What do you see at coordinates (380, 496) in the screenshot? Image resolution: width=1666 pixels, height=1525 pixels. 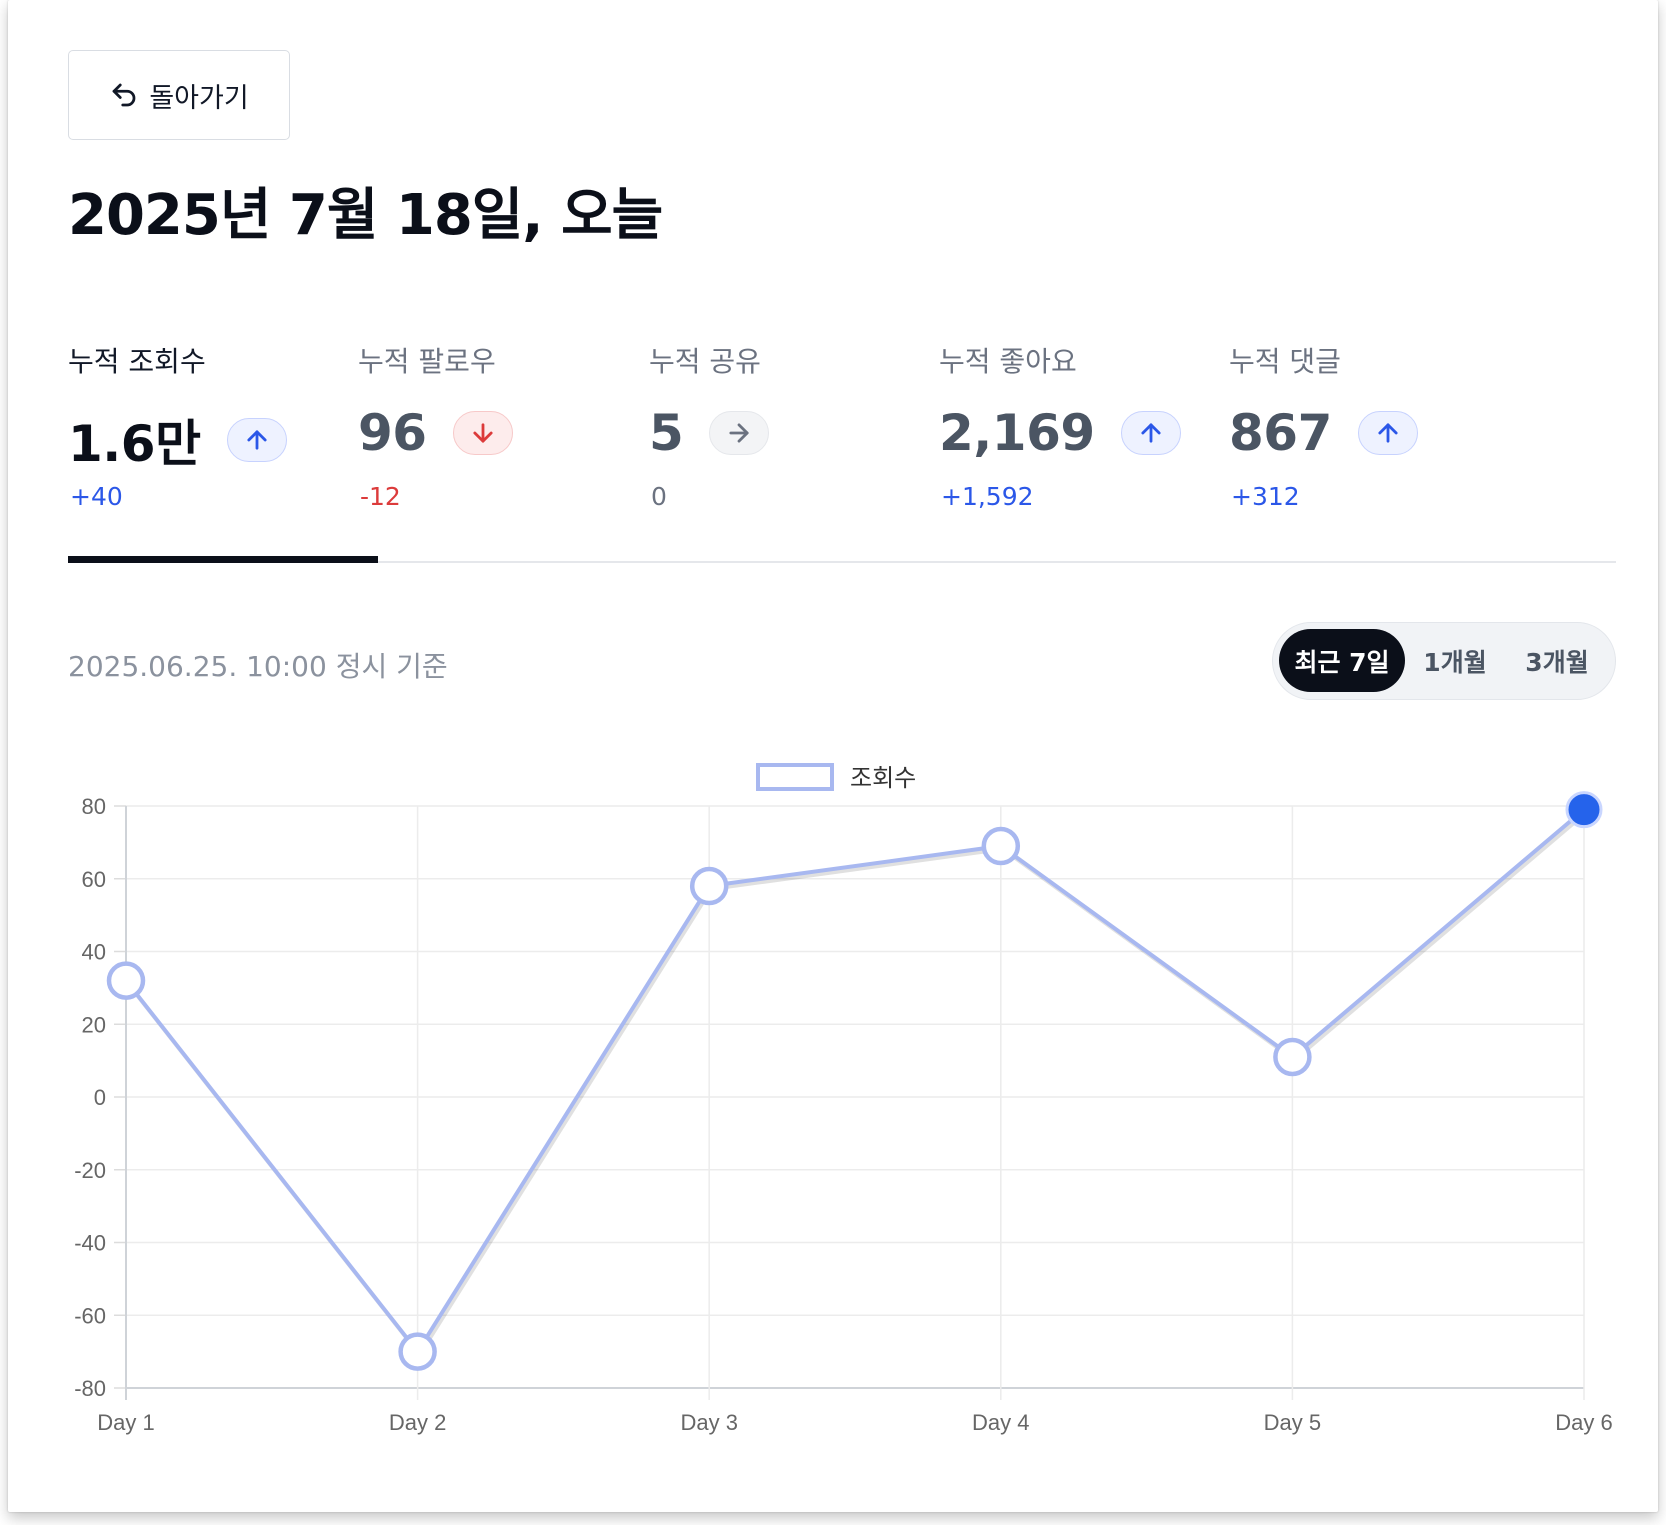 I see `stat-delta: -12` at bounding box center [380, 496].